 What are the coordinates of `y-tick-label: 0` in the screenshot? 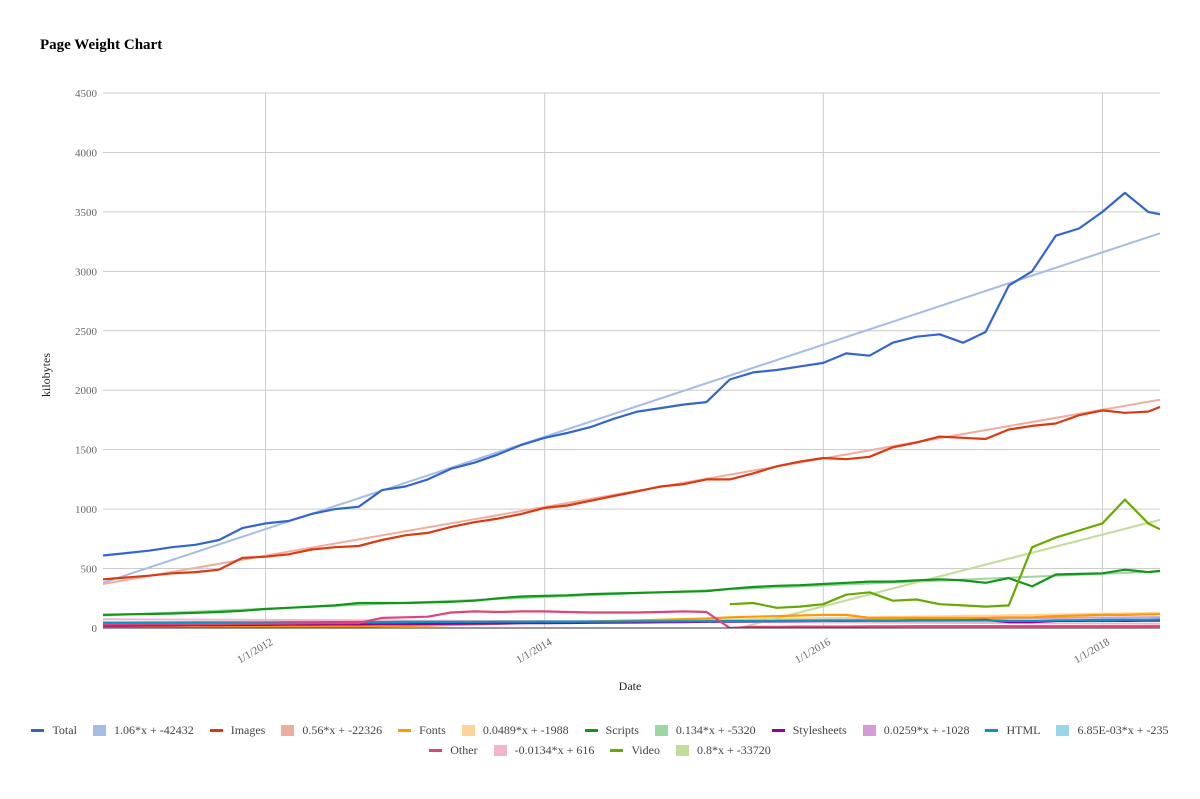 It's located at (95, 629).